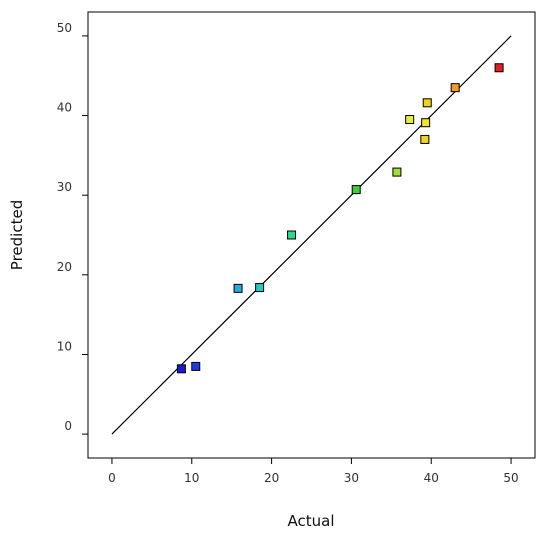 Image resolution: width=550 pixels, height=533 pixels. What do you see at coordinates (351, 478) in the screenshot?
I see `x-tick-label: 30` at bounding box center [351, 478].